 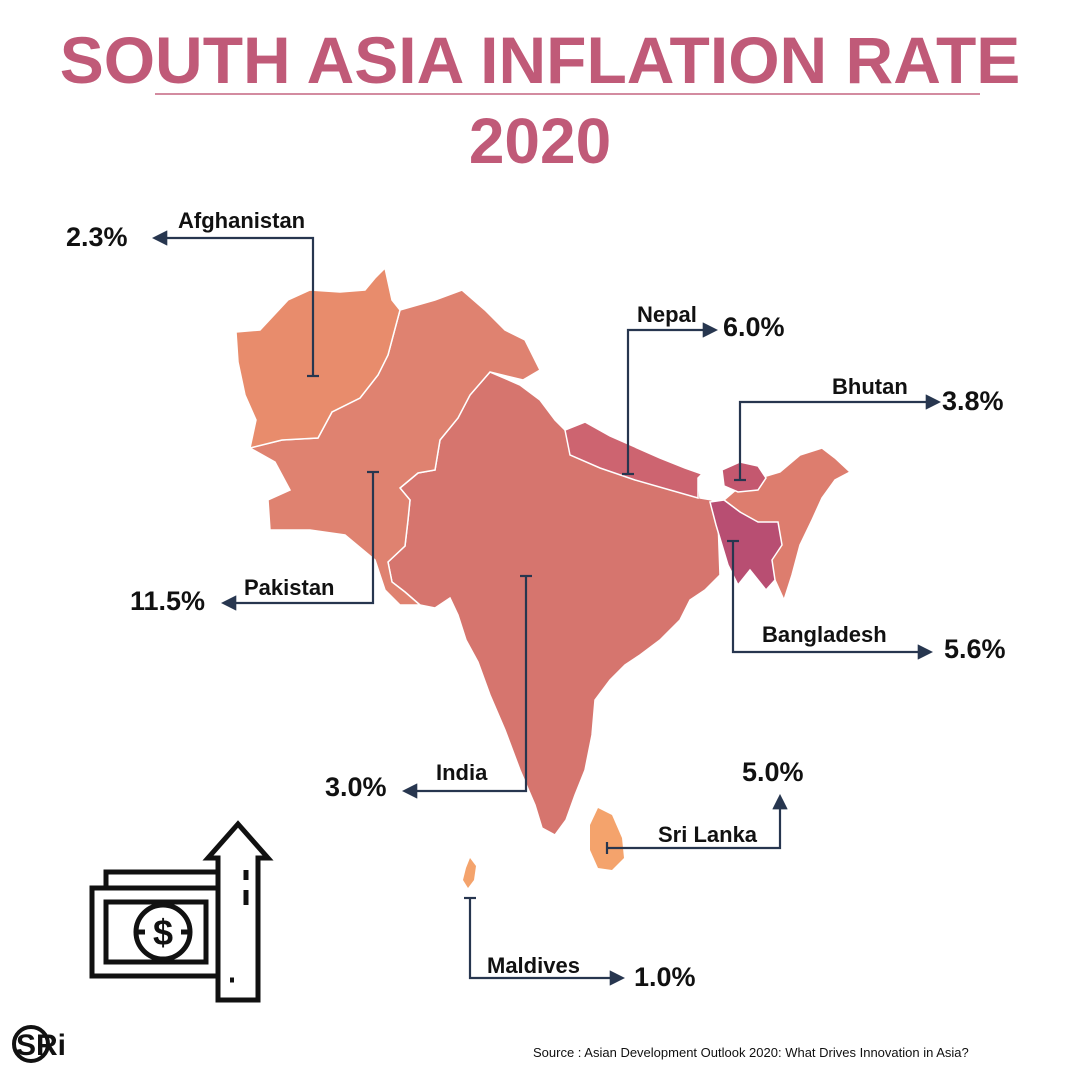 What do you see at coordinates (97, 237) in the screenshot?
I see `label-afghanistan-value: 2.3%` at bounding box center [97, 237].